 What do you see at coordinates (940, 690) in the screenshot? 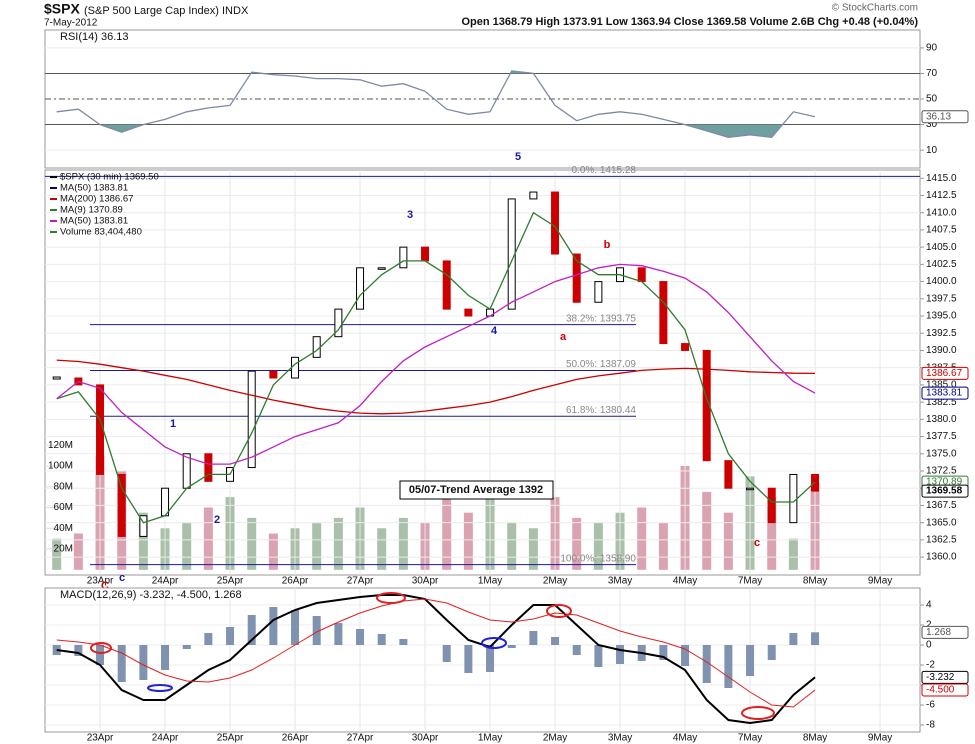
I see `value-marker-label: -4.500` at bounding box center [940, 690].